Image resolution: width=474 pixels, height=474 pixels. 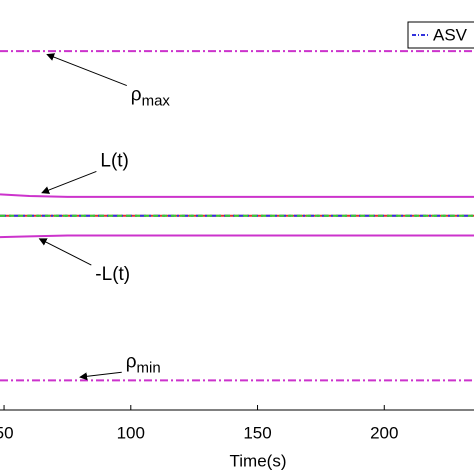 I want to click on legend-label: ASV, so click(x=450, y=34).